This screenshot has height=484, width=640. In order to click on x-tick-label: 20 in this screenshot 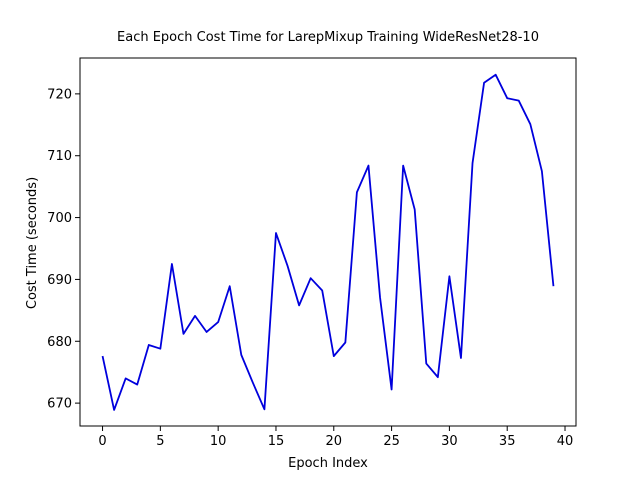, I will do `click(334, 441)`.